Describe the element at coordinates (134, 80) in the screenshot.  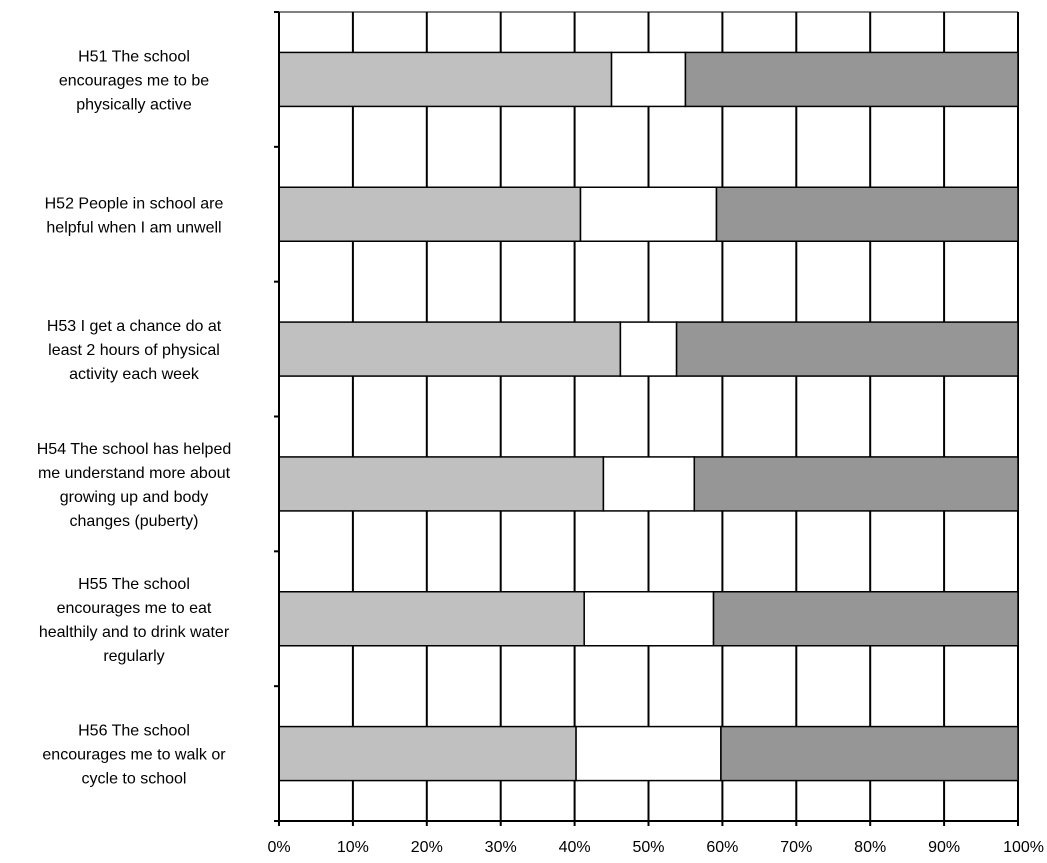
I see `category-label: encourages me to be` at that location.